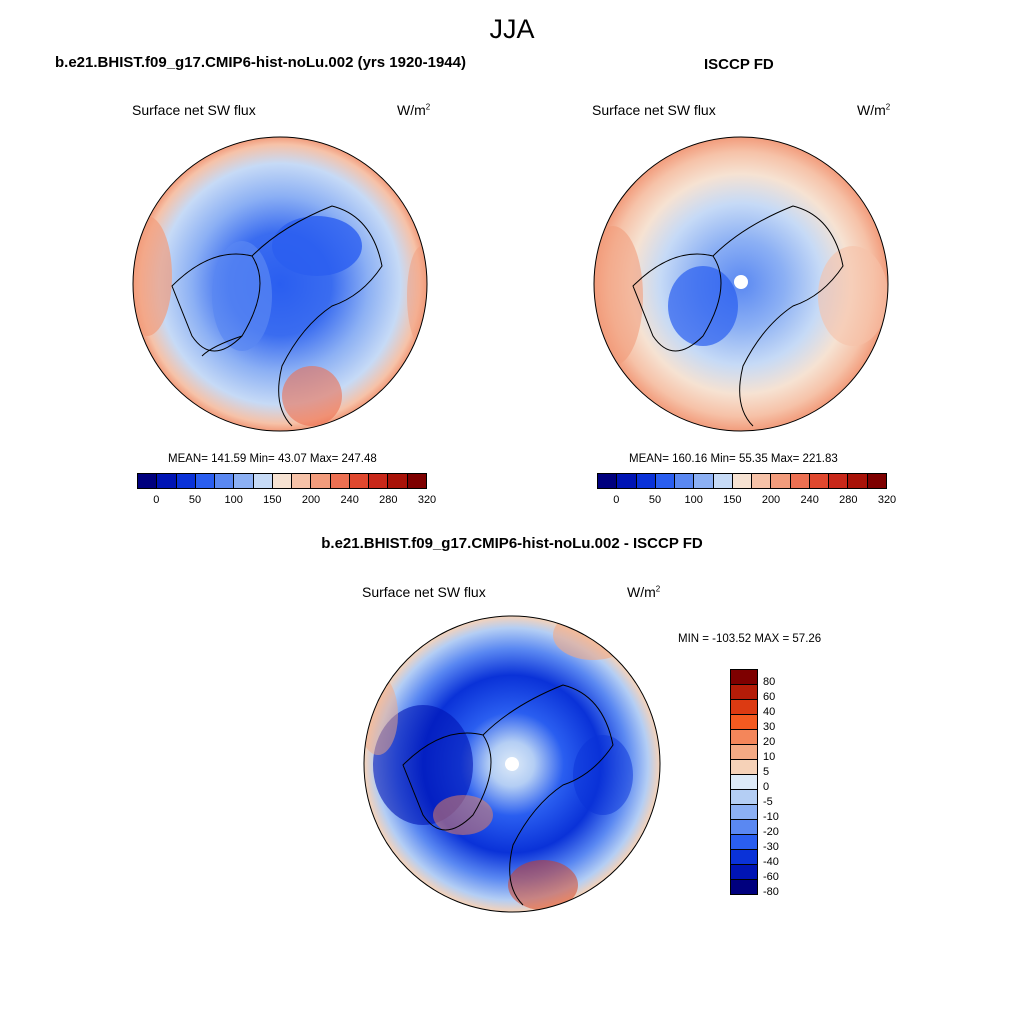 The width and height of the screenshot is (1024, 1024). What do you see at coordinates (424, 592) in the screenshot?
I see `panel3-variable: Surface net SW flux` at bounding box center [424, 592].